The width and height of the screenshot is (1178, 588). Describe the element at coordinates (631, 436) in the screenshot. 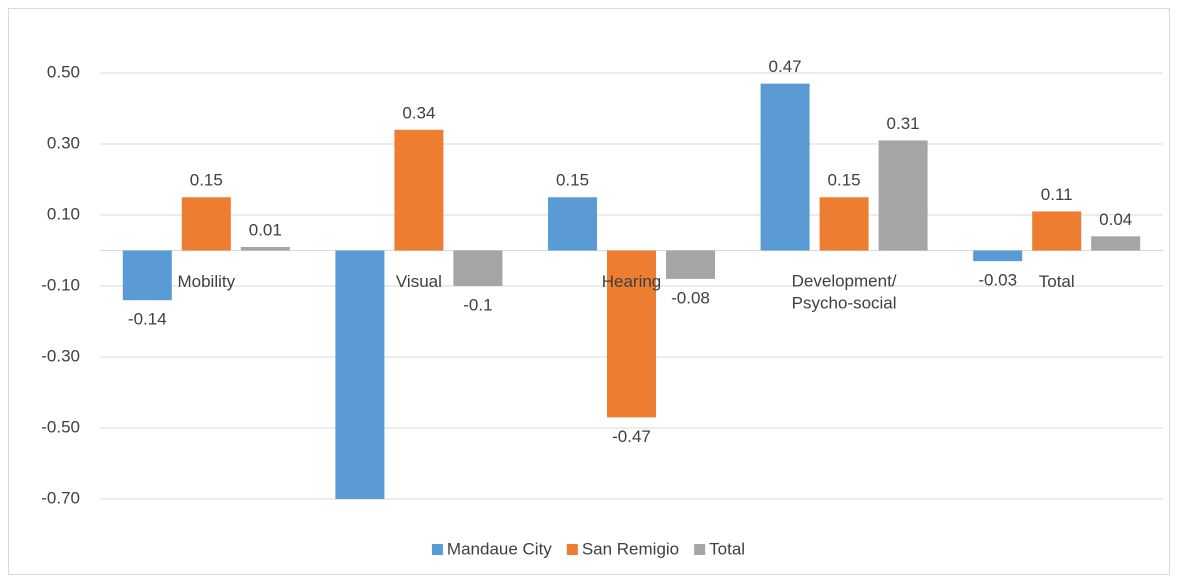

I see `data-label: -0.47` at that location.